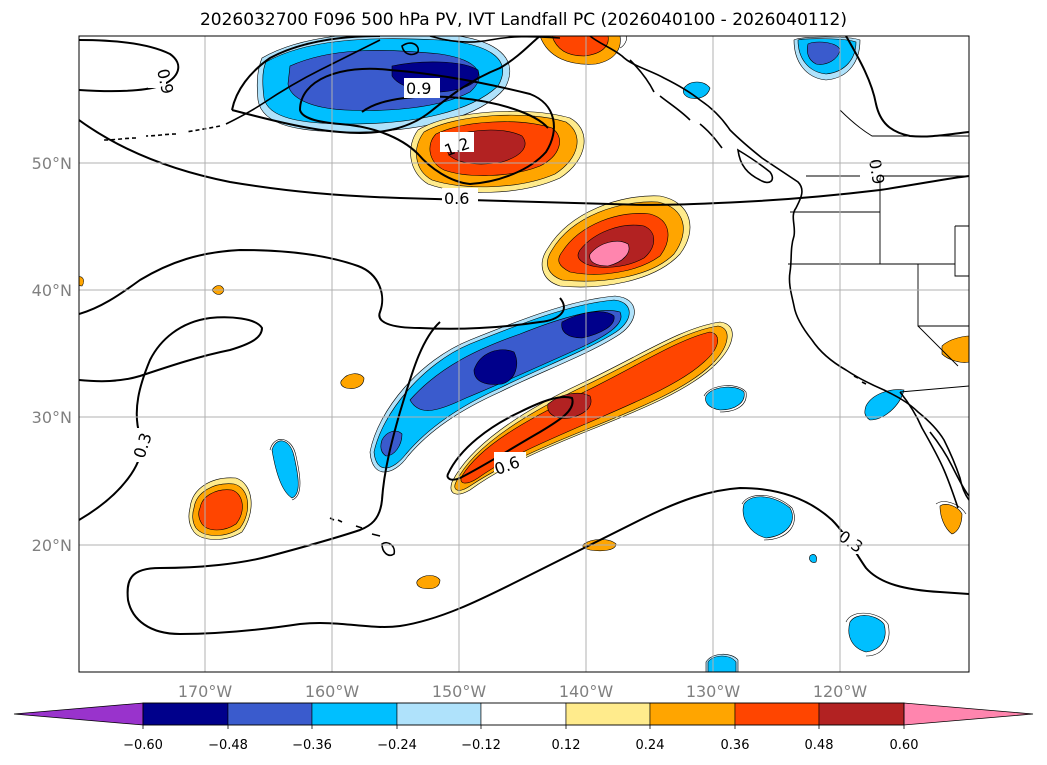 This screenshot has height=765, width=1047. I want to click on lon-label: 140°W, so click(586, 691).